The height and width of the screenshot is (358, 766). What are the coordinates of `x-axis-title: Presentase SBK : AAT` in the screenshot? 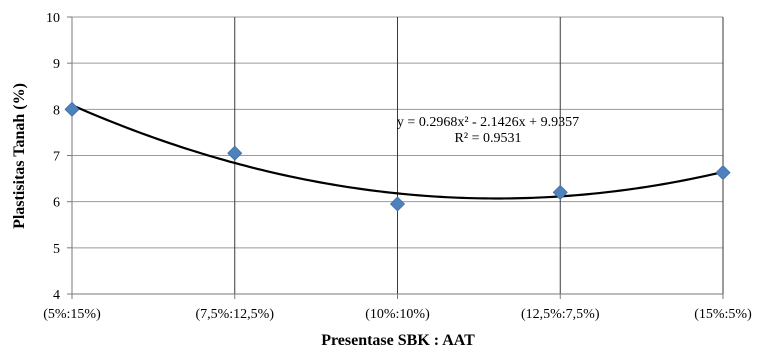 It's located at (398, 340).